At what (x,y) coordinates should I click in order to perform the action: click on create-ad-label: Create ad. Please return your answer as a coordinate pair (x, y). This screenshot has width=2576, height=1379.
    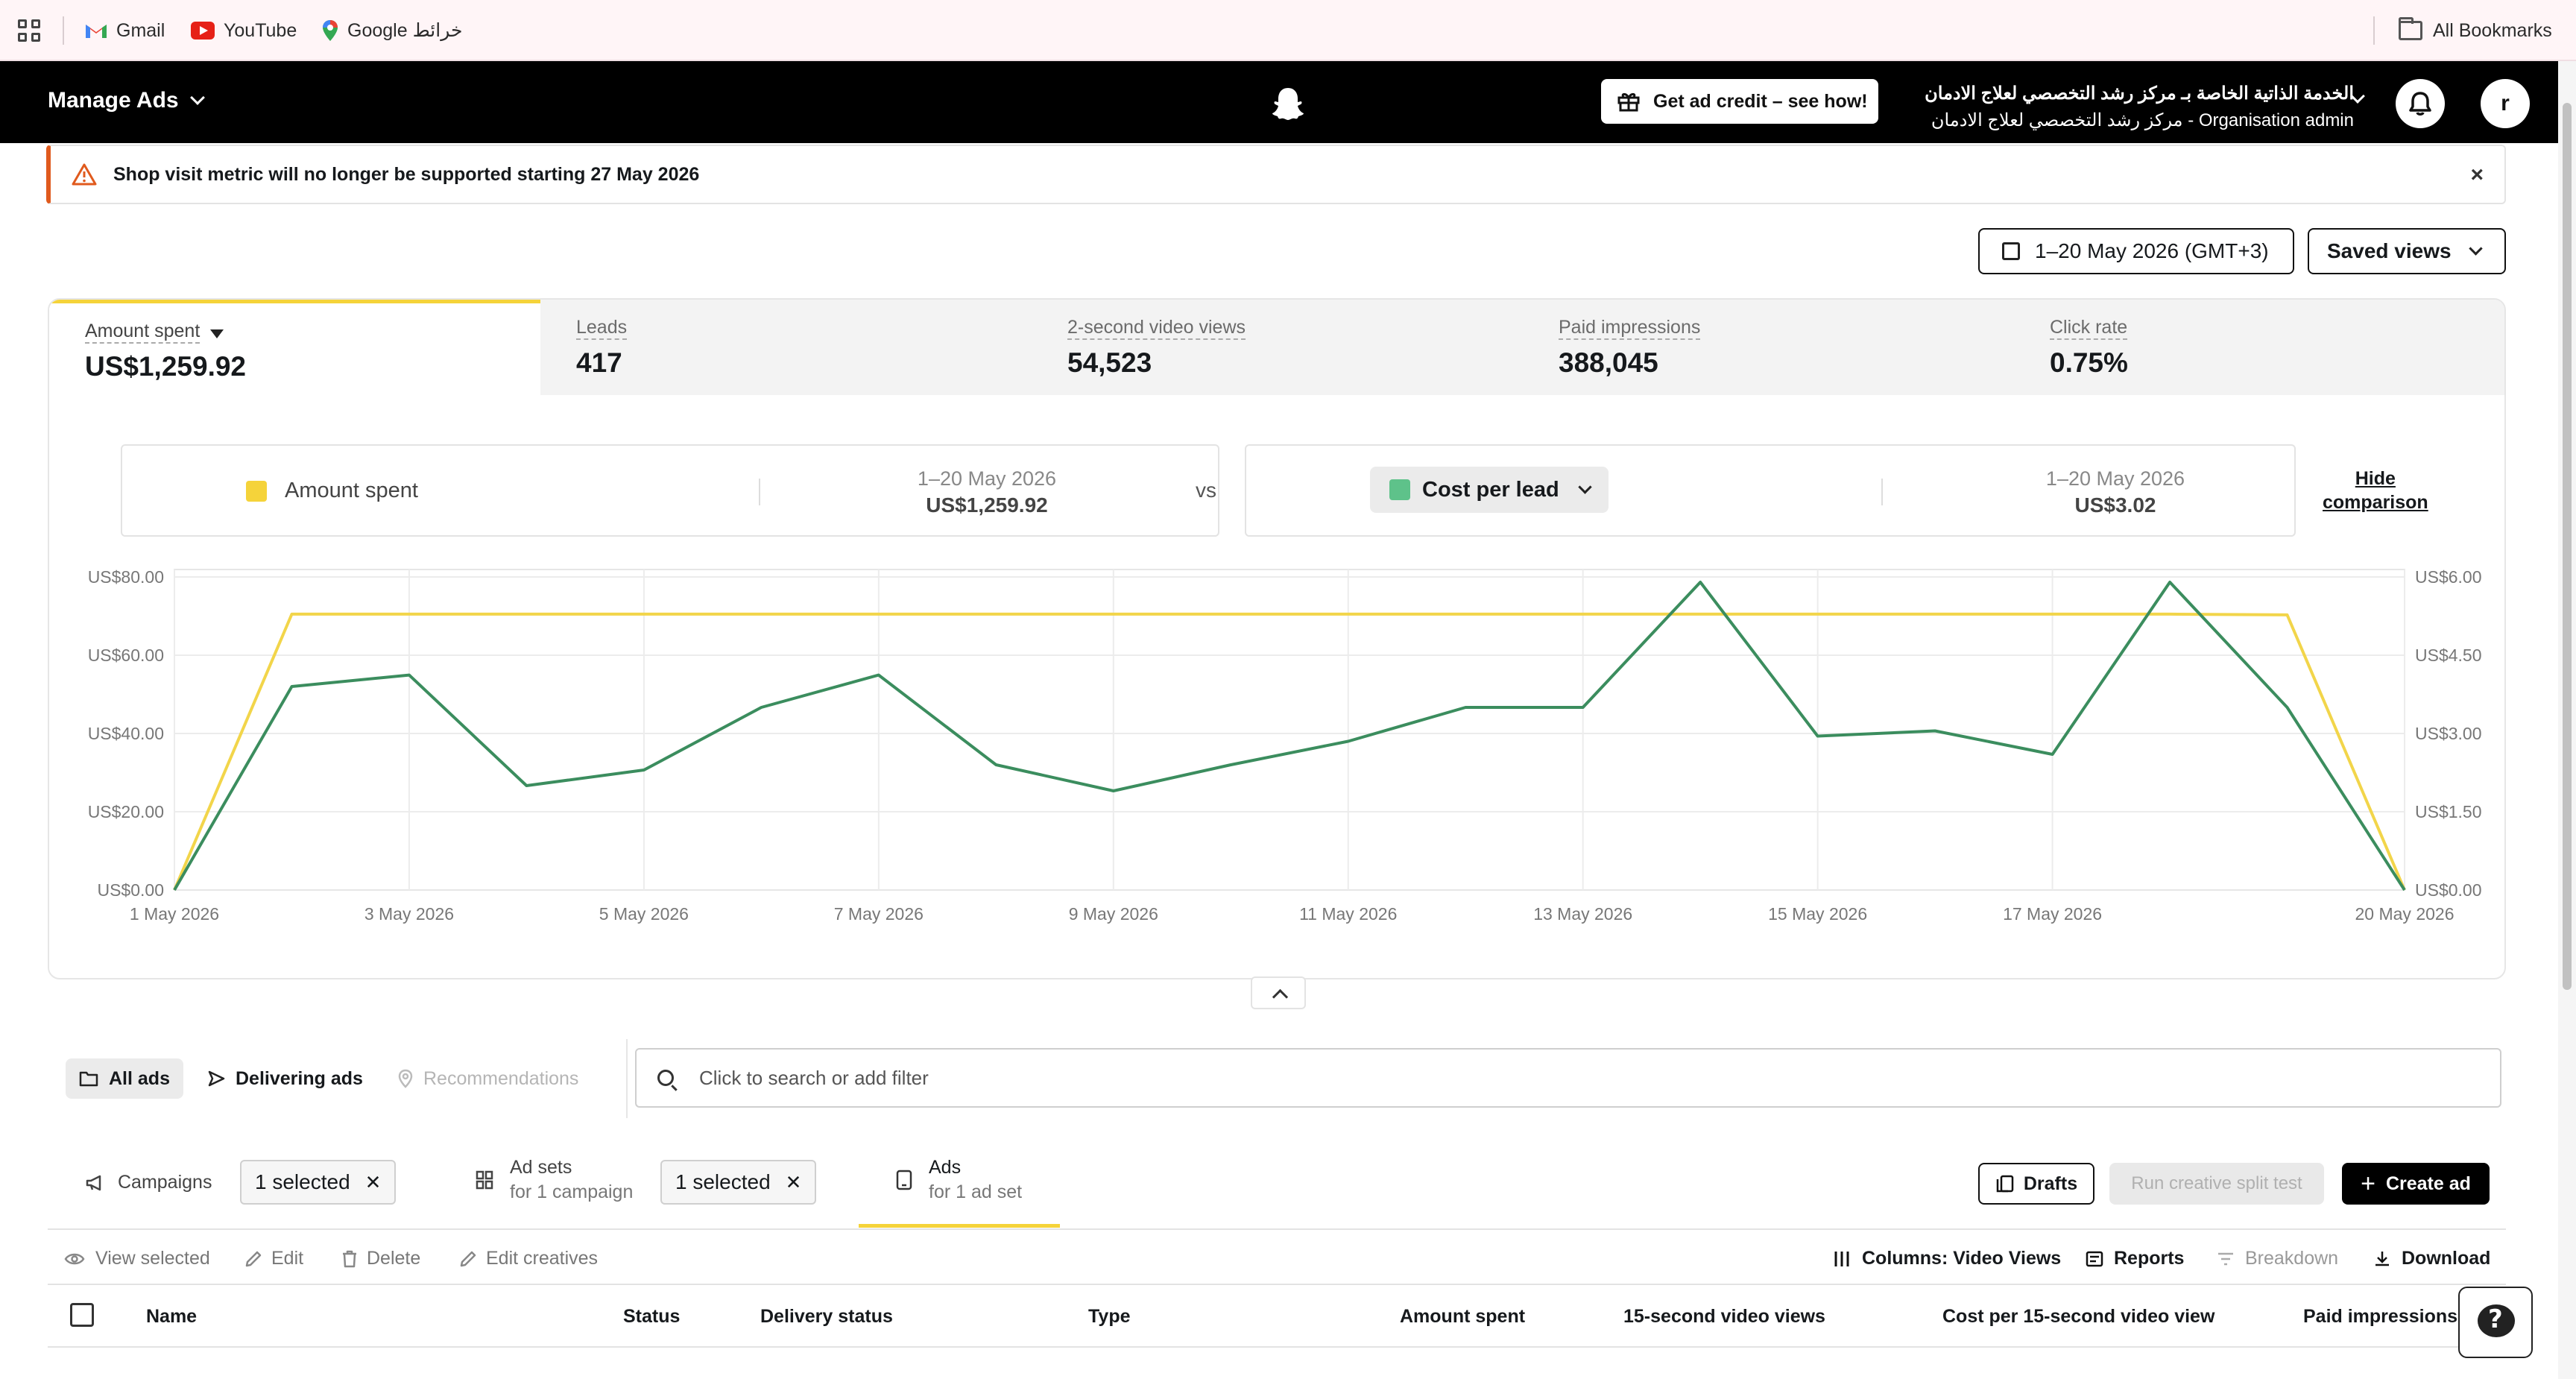
    Looking at the image, I should click on (2428, 1183).